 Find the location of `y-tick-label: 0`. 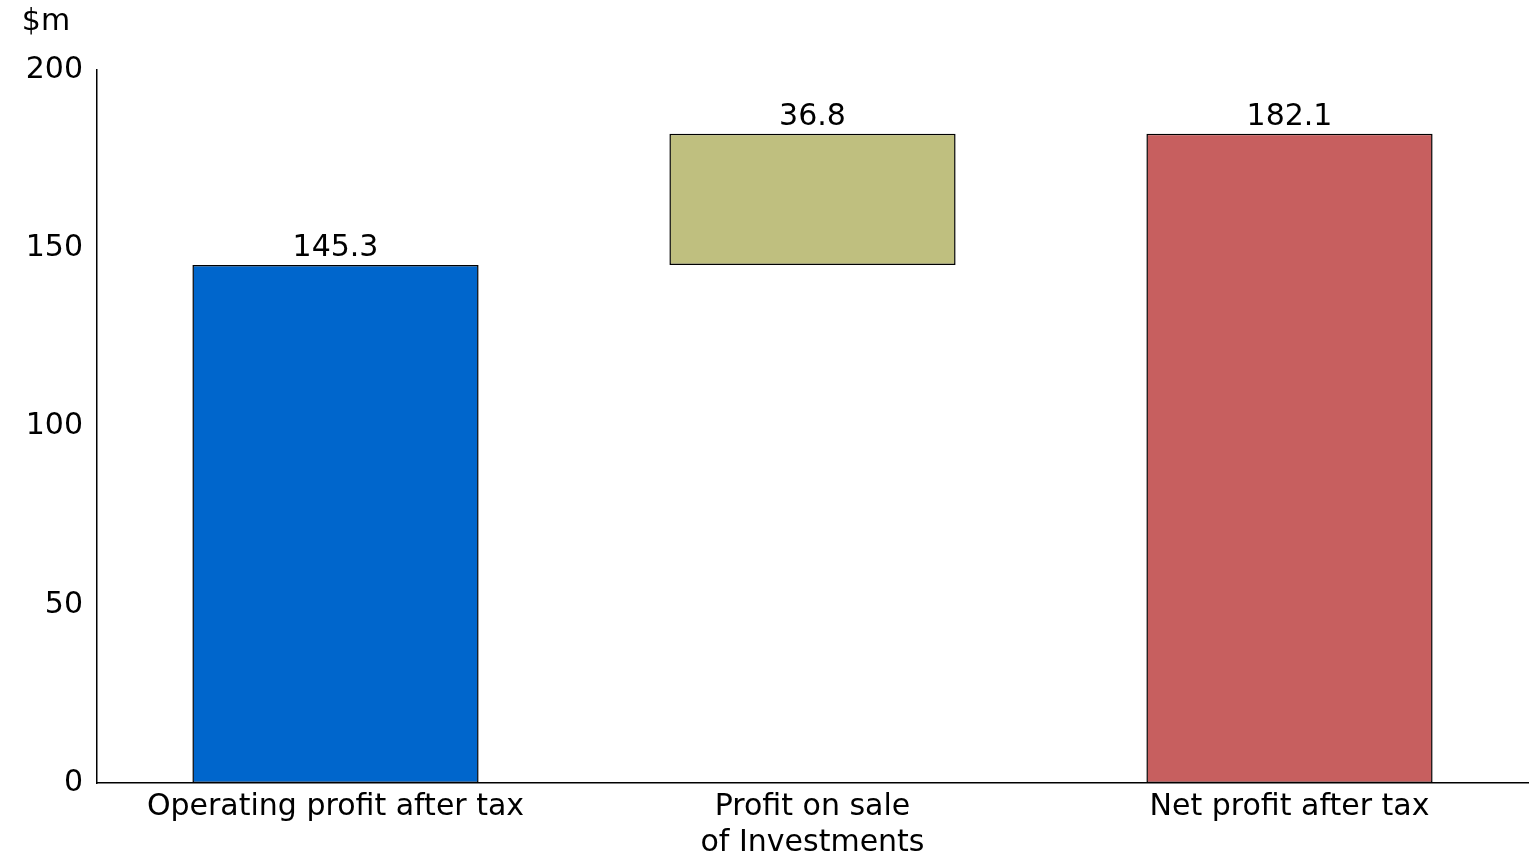

y-tick-label: 0 is located at coordinates (73, 780).